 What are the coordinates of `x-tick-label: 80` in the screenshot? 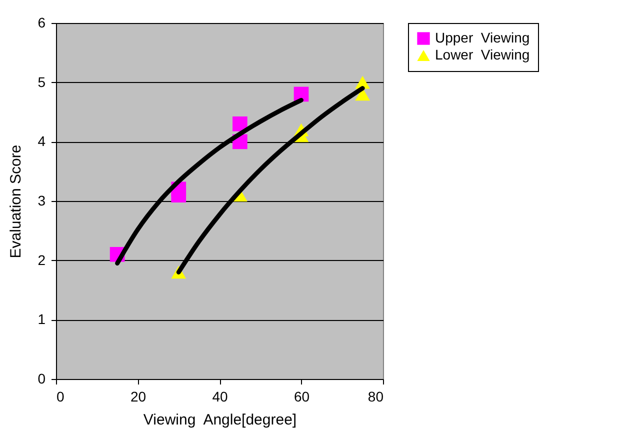 It's located at (376, 396).